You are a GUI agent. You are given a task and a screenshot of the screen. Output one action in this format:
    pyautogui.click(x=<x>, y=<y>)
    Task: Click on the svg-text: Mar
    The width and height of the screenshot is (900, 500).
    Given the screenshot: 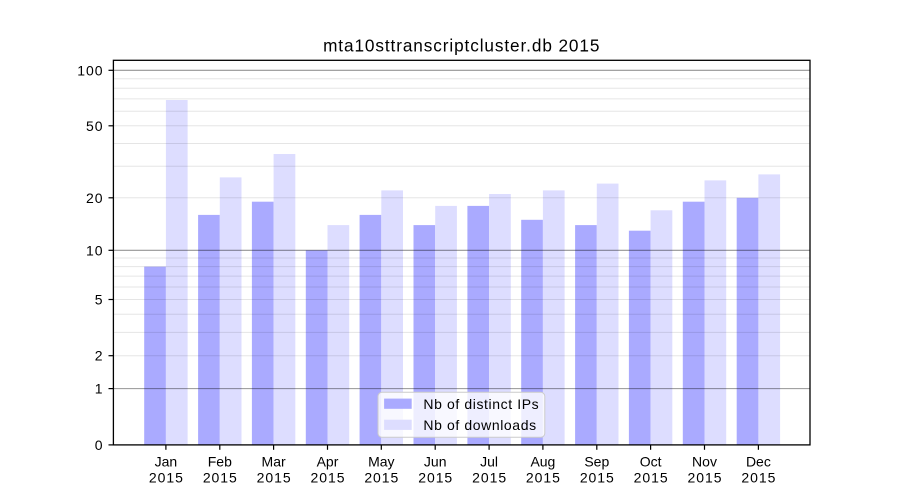 What is the action you would take?
    pyautogui.click(x=274, y=461)
    